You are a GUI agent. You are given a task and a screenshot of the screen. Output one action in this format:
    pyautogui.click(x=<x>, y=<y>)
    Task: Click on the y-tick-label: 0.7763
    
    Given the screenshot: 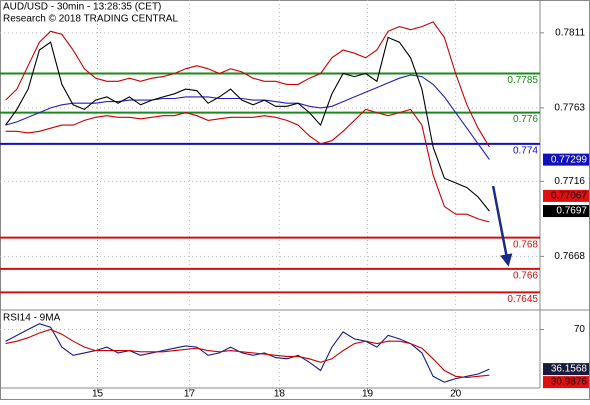 What is the action you would take?
    pyautogui.click(x=569, y=108)
    